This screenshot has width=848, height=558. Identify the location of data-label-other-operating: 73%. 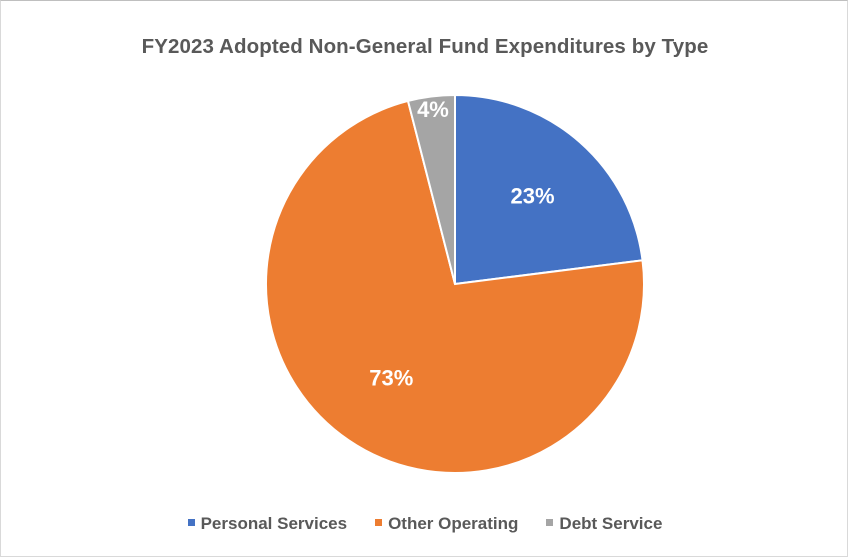
(391, 377).